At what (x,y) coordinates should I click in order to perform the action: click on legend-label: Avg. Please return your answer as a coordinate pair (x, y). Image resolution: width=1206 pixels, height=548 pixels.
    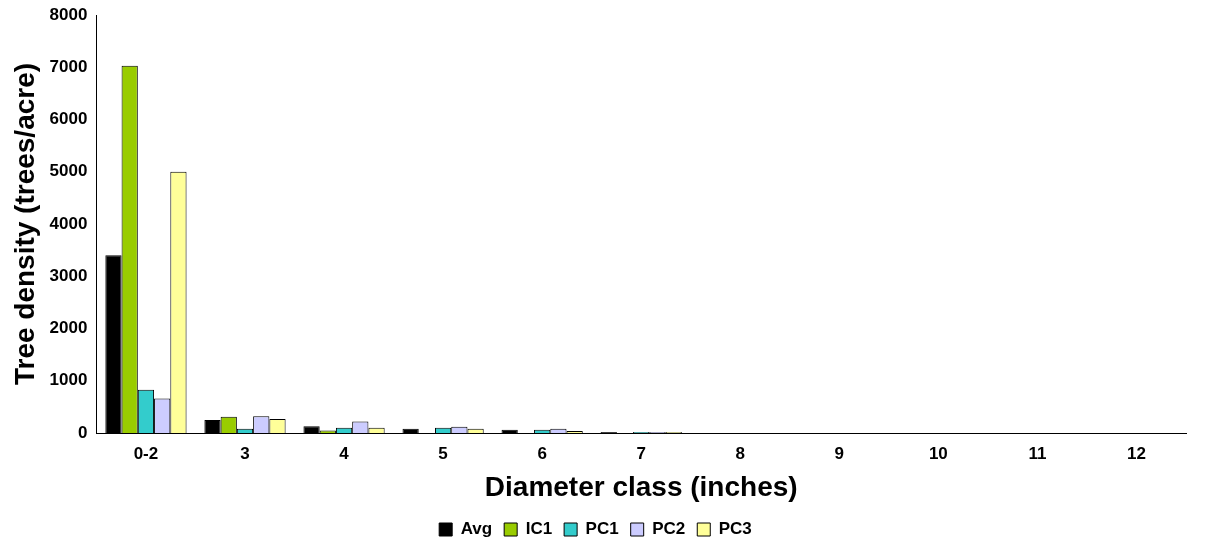
    Looking at the image, I should click on (476, 529).